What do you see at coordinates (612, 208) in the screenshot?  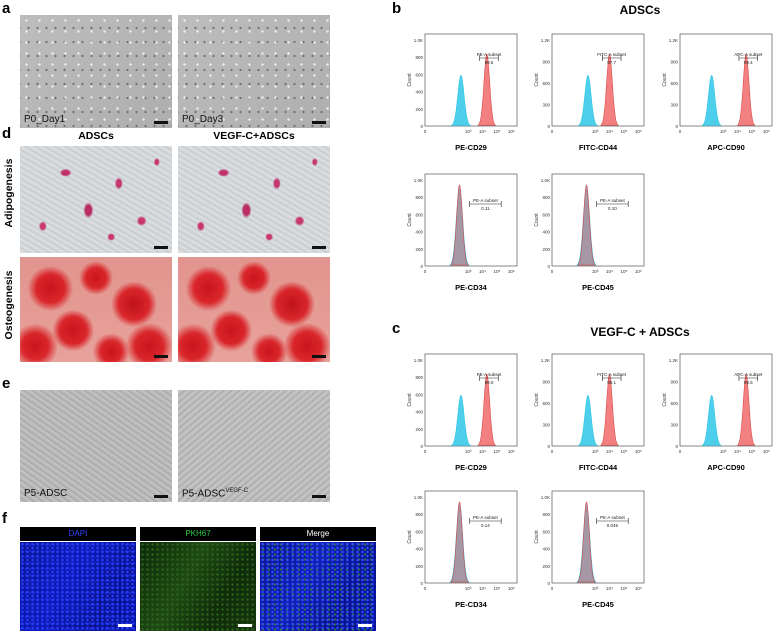 I see `gate-value: 0.10` at bounding box center [612, 208].